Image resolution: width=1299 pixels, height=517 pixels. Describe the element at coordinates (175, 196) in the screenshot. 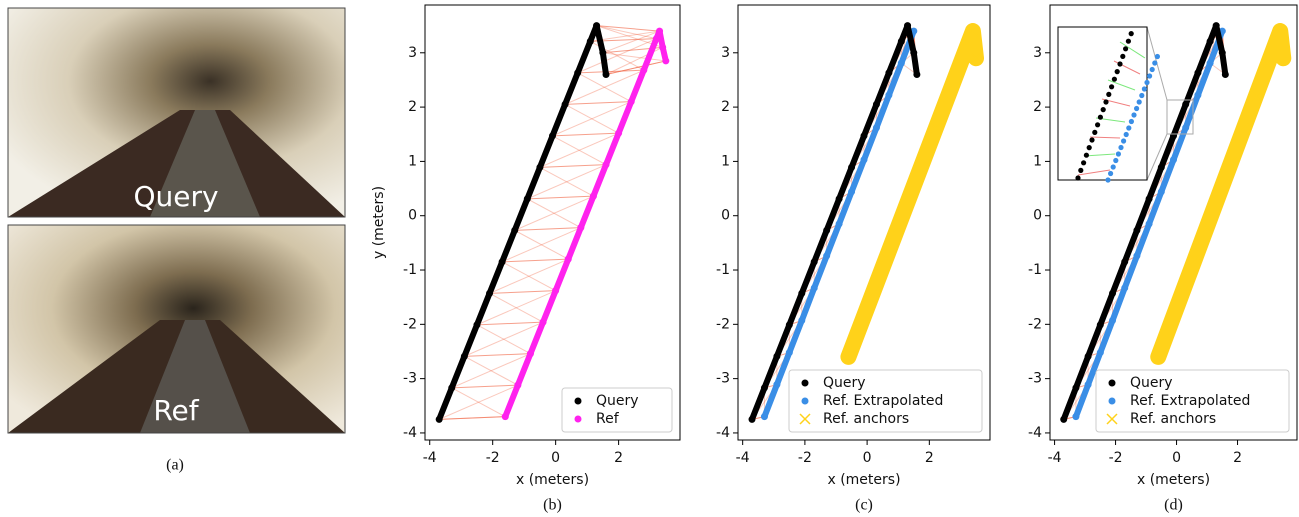

I see `image-label: Query` at that location.